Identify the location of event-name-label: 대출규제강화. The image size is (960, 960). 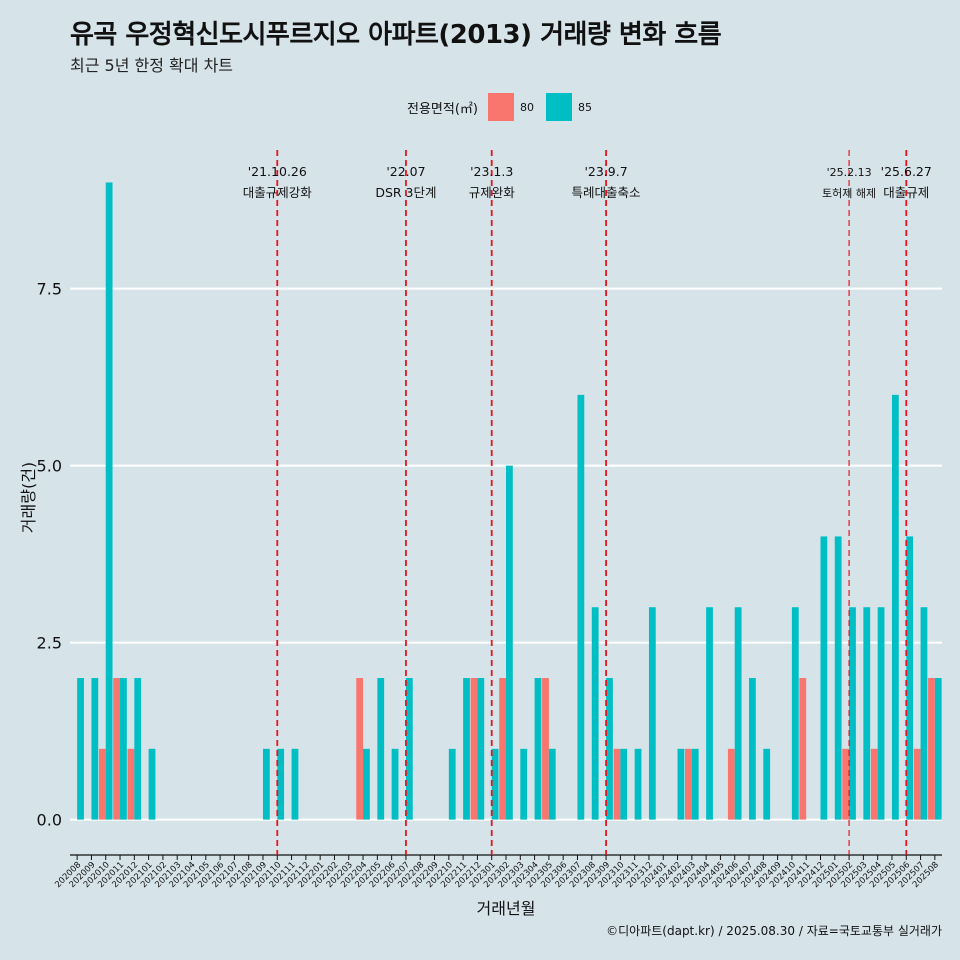
(278, 192).